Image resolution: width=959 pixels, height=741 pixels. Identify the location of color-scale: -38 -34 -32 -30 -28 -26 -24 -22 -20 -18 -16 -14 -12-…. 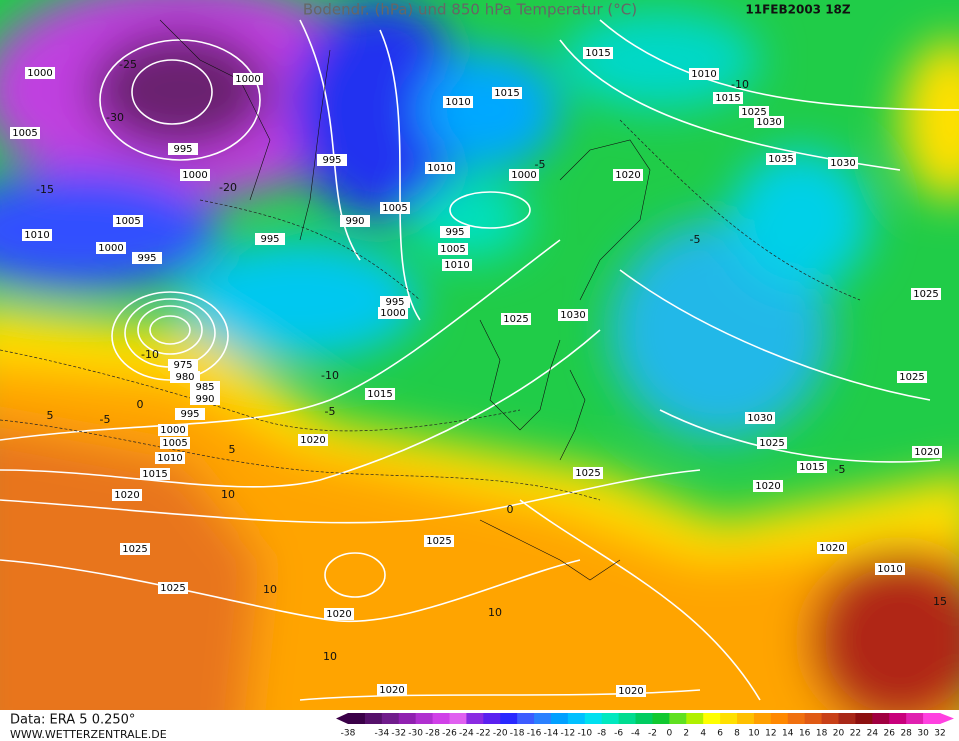
(645, 726).